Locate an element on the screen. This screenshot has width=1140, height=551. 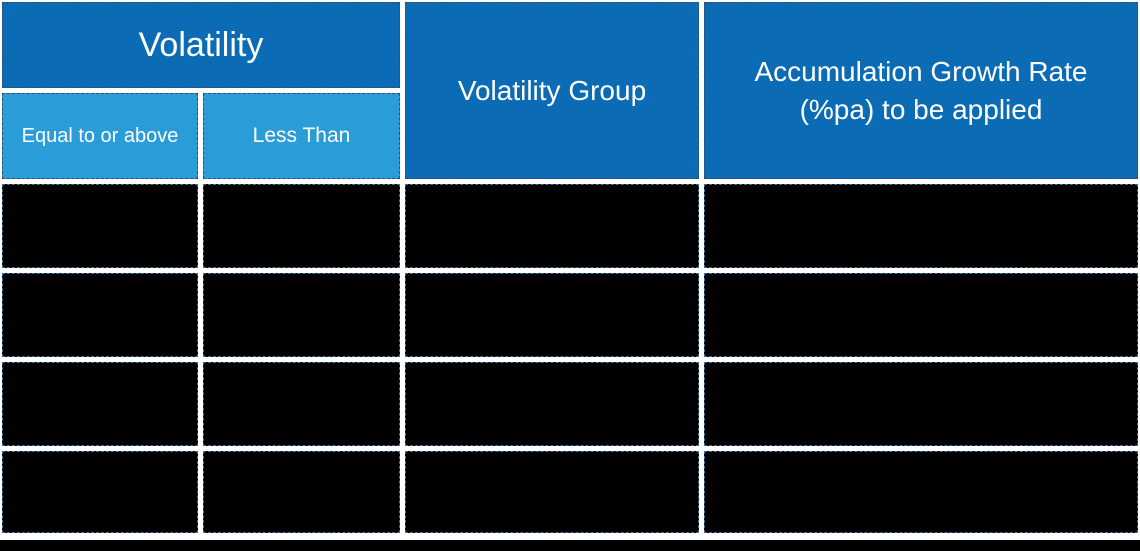
cell-row2-equal-to-or-above-redacted is located at coordinates (100, 315).